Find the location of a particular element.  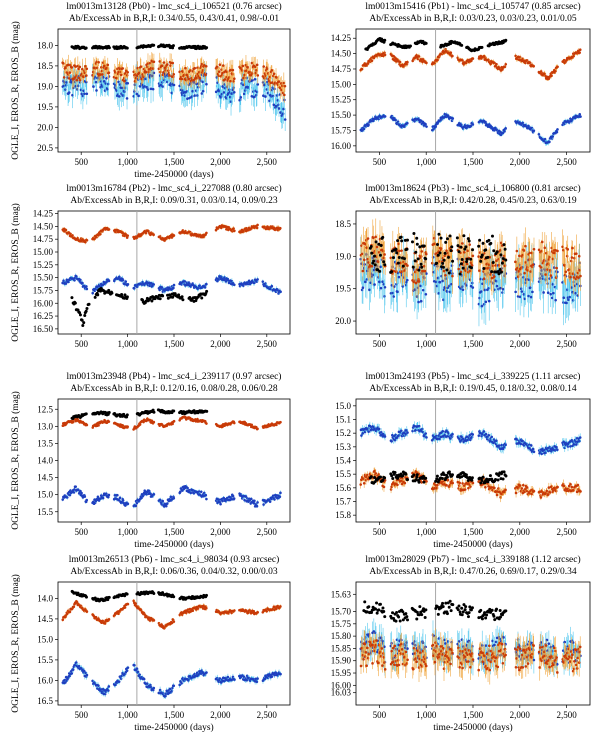

y-tick-label: 15.50 is located at coordinates (341, 115).